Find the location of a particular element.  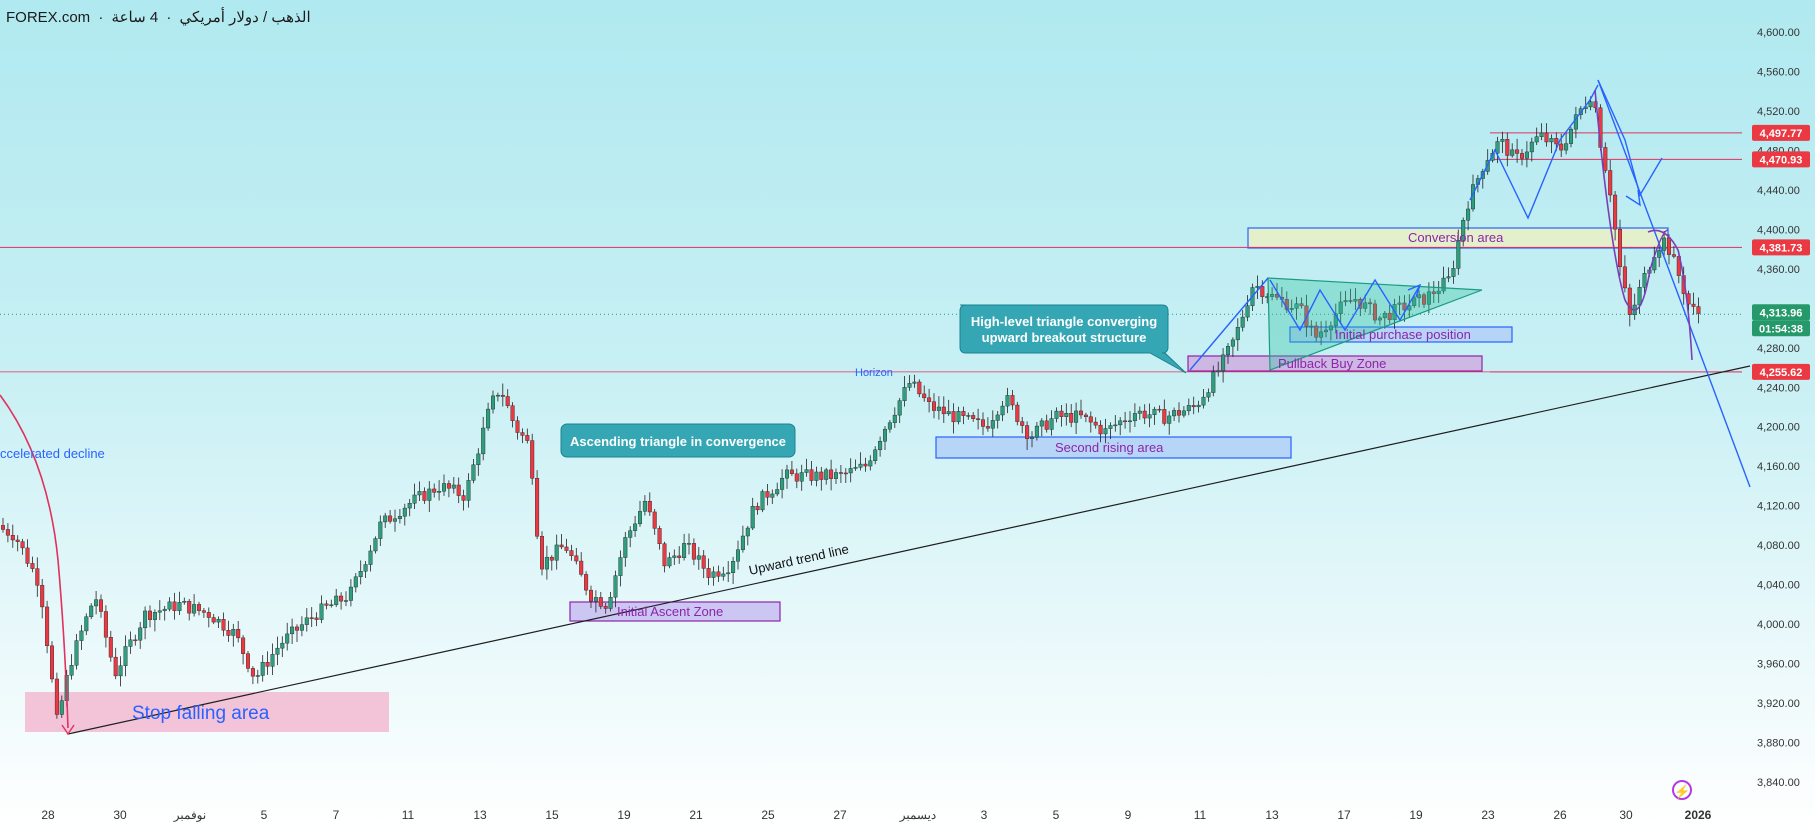

initial-purchase-zone is located at coordinates (1401, 334).